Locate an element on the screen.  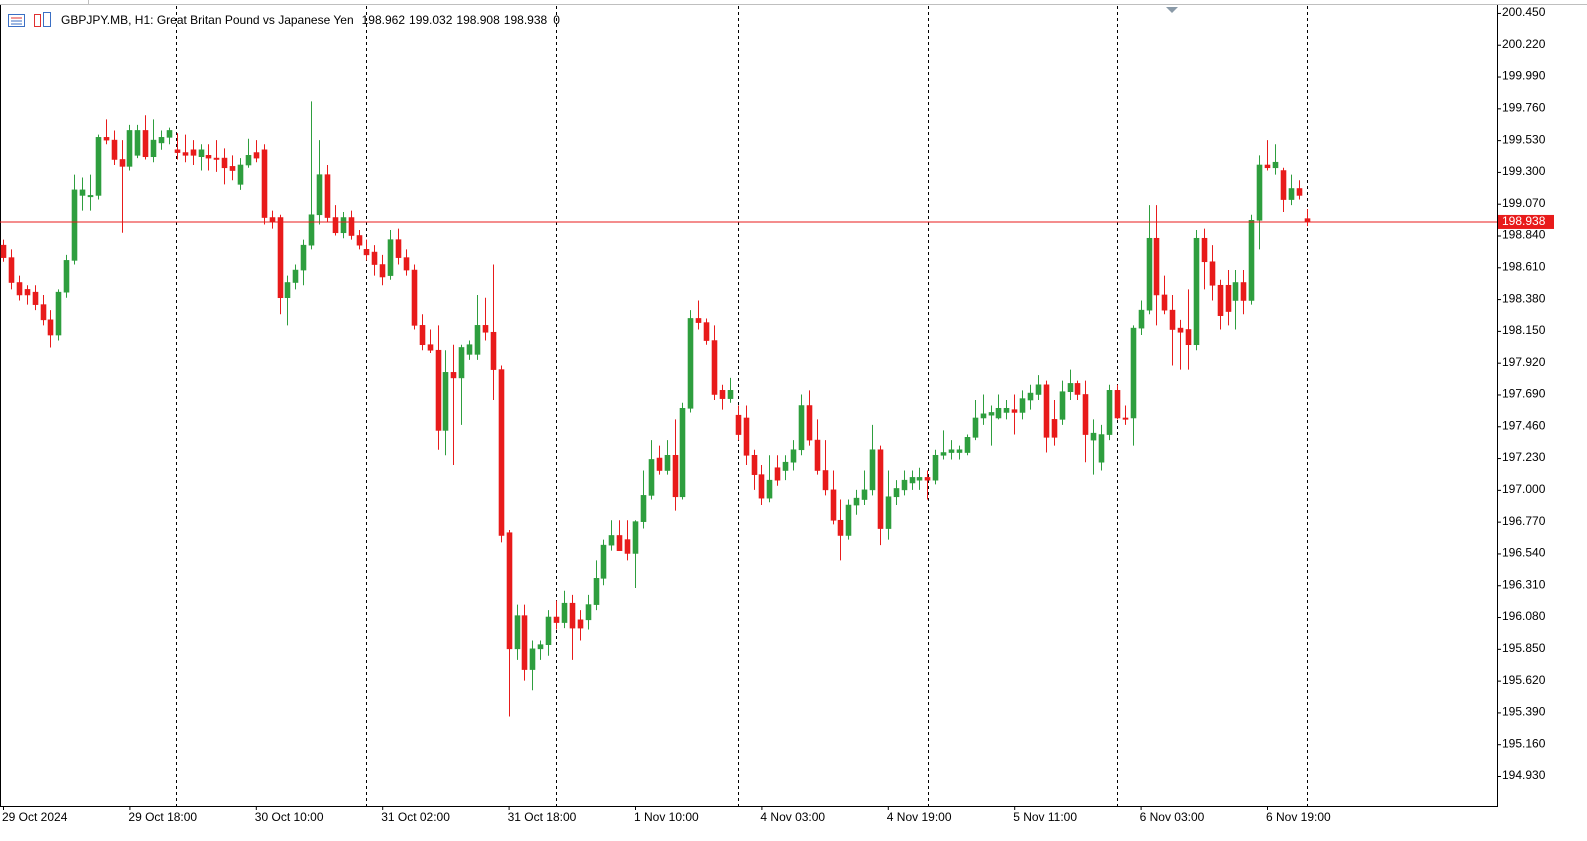
x-tick-label: 4 Nov 03:00 is located at coordinates (792, 817).